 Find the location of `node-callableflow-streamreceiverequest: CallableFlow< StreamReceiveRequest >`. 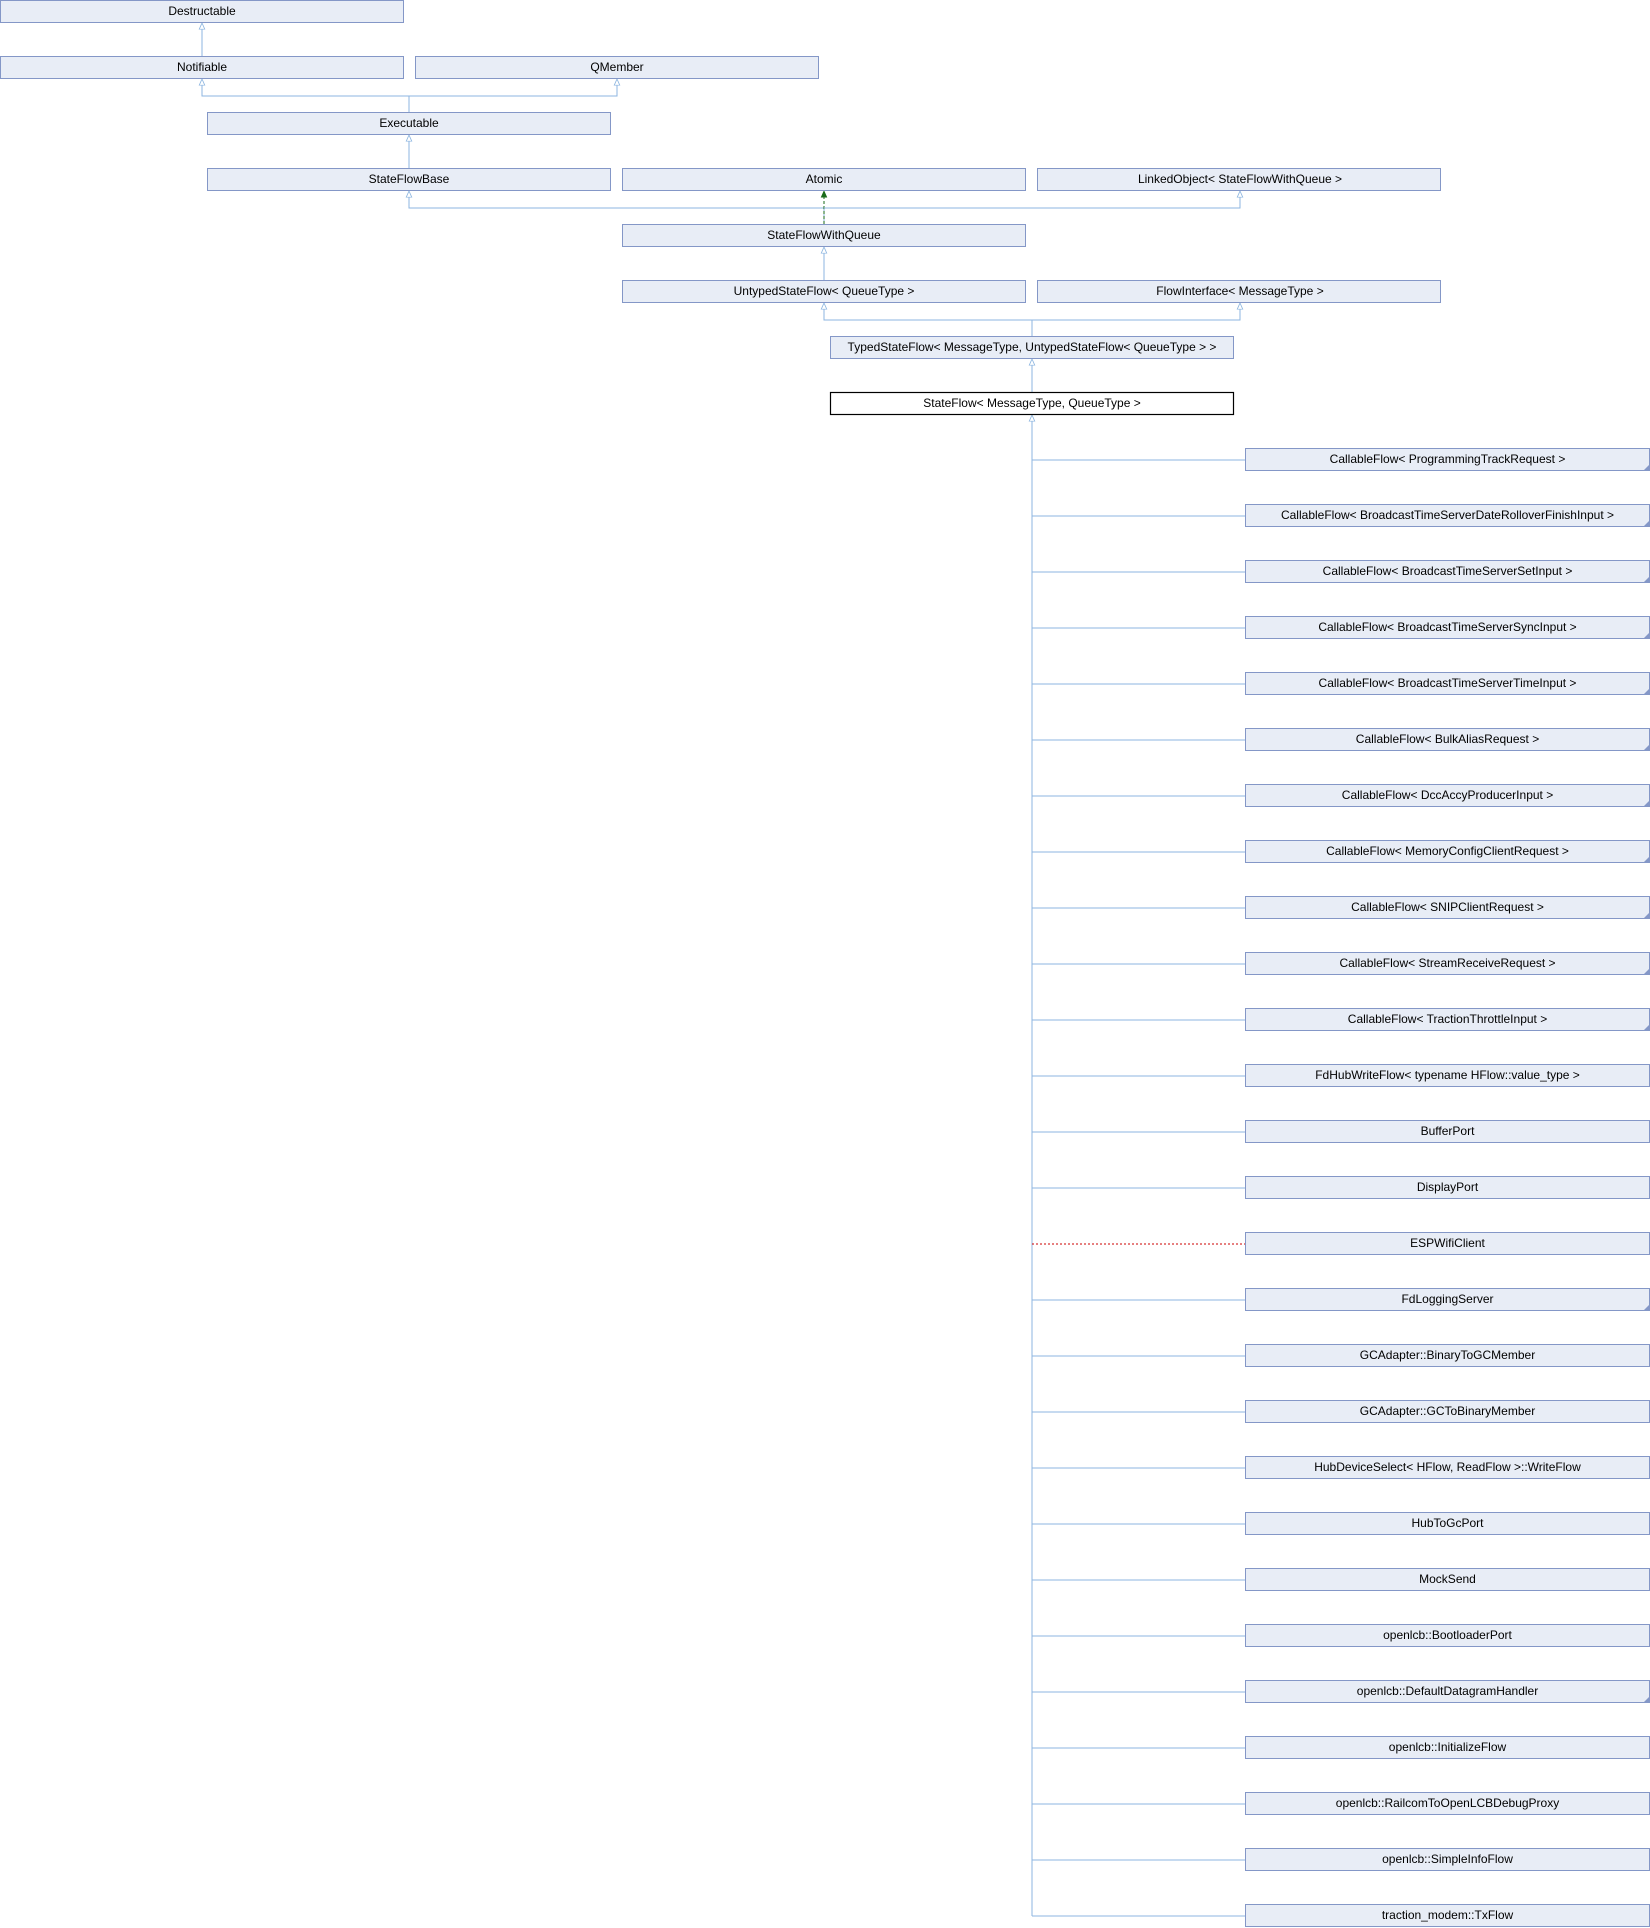

node-callableflow-streamreceiverequest: CallableFlow< StreamReceiveRequest > is located at coordinates (1447, 963).